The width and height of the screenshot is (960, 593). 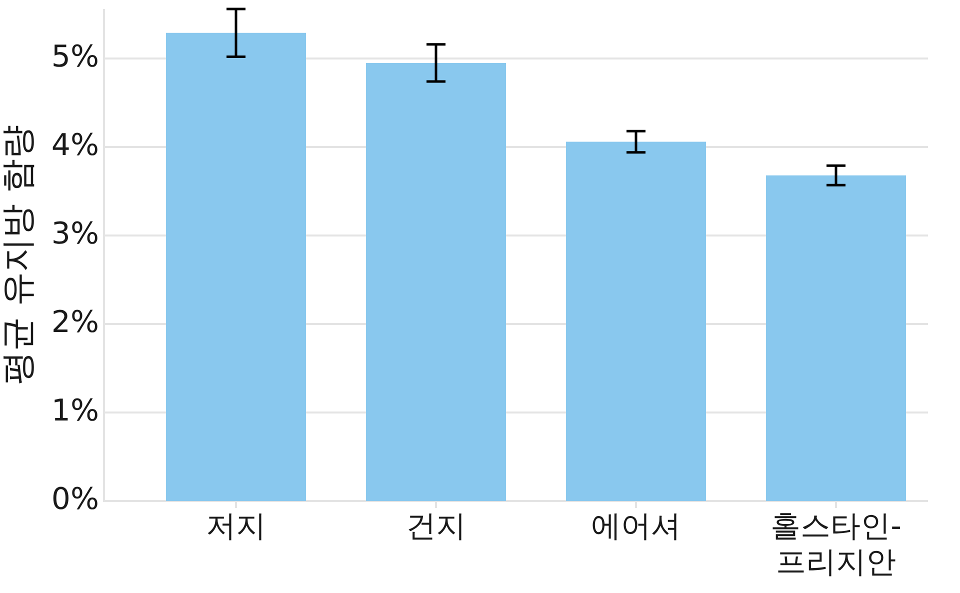 What do you see at coordinates (636, 526) in the screenshot?
I see `x-tick-label: 에어셔` at bounding box center [636, 526].